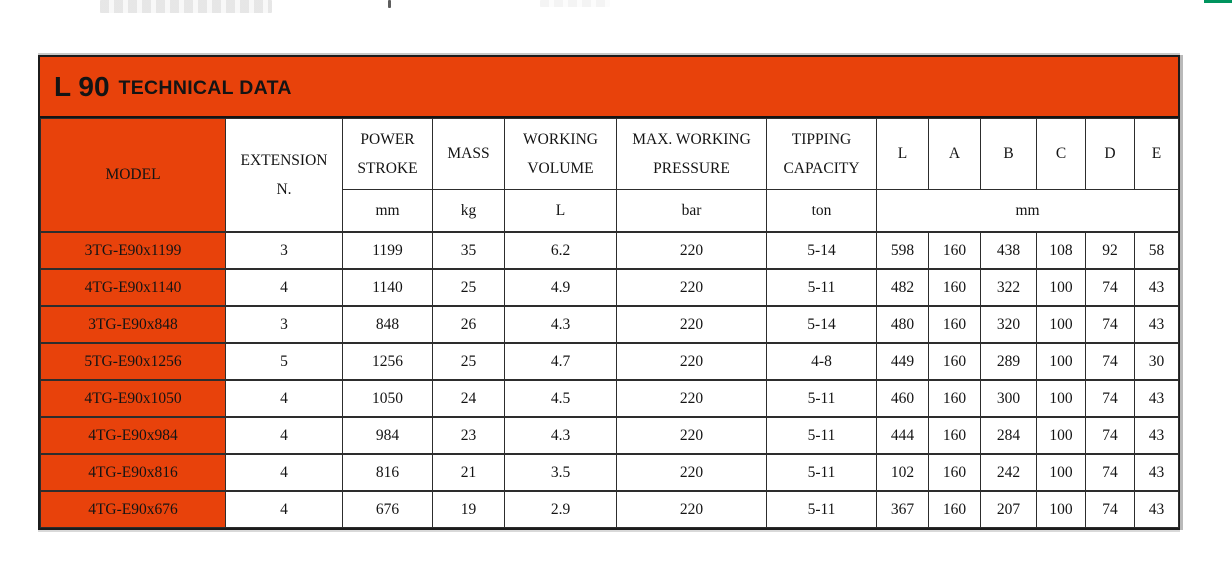 The width and height of the screenshot is (1232, 583). What do you see at coordinates (902, 509) in the screenshot?
I see `cell-l: 367` at bounding box center [902, 509].